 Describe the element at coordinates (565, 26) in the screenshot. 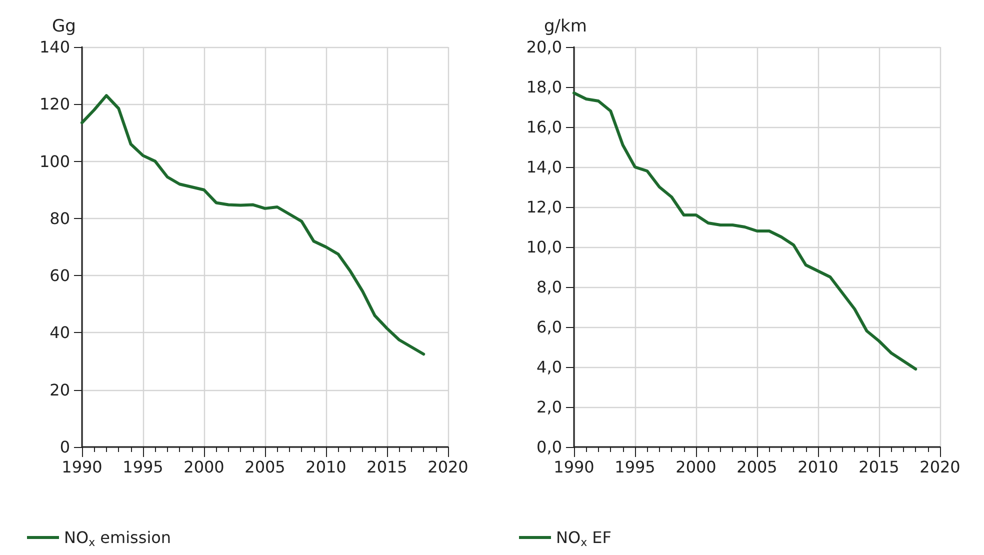

I see `y-axis-title: g/km` at that location.